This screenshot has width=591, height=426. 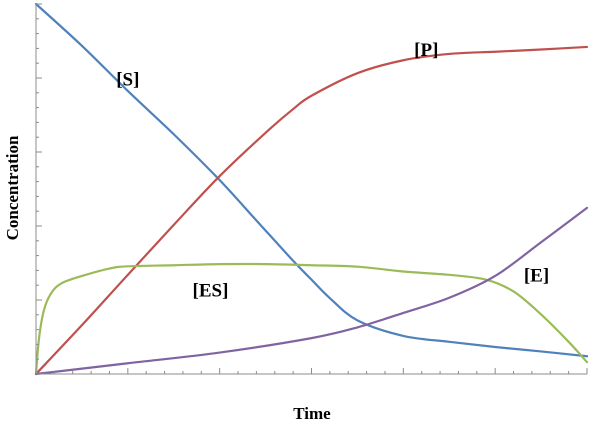 What do you see at coordinates (12, 187) in the screenshot?
I see `y-axis-title: Concentration` at bounding box center [12, 187].